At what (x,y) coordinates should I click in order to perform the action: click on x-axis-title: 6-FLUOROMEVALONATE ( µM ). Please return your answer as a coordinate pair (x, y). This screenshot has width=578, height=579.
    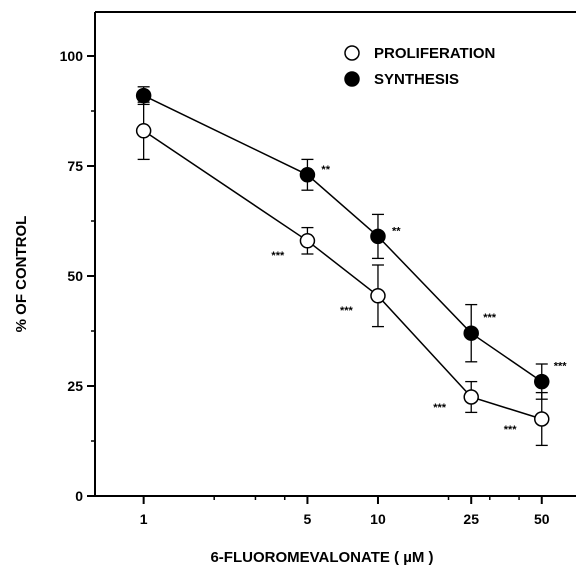
    Looking at the image, I should click on (321, 557).